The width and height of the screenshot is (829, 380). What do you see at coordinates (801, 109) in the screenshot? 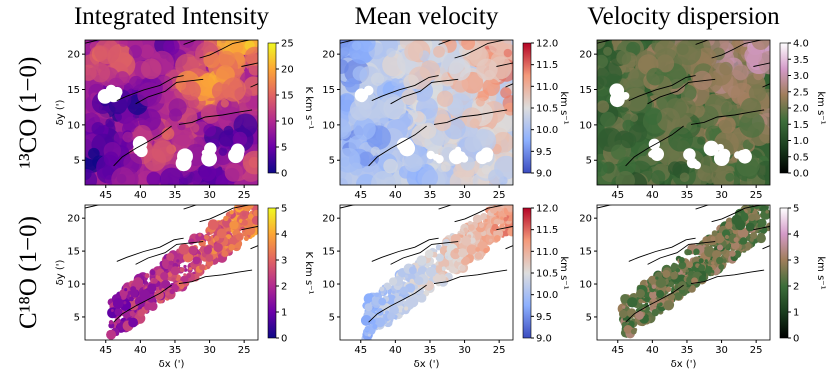
I see `colorbar-tick-label: 2.0` at bounding box center [801, 109].